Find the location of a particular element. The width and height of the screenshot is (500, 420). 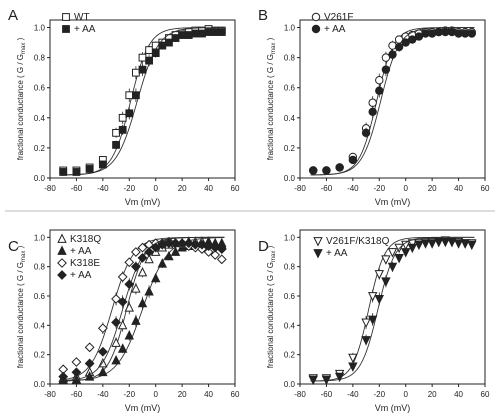

panel-letter: B is located at coordinates (263, 15).